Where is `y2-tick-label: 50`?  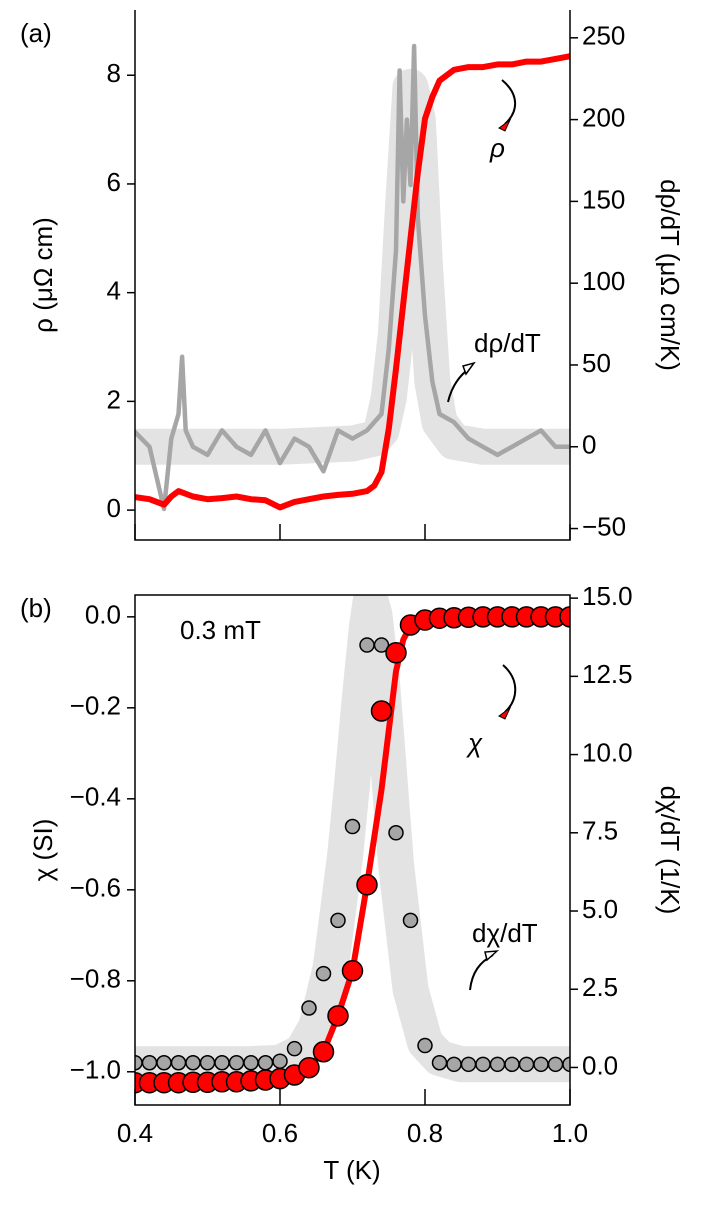 y2-tick-label: 50 is located at coordinates (596, 363).